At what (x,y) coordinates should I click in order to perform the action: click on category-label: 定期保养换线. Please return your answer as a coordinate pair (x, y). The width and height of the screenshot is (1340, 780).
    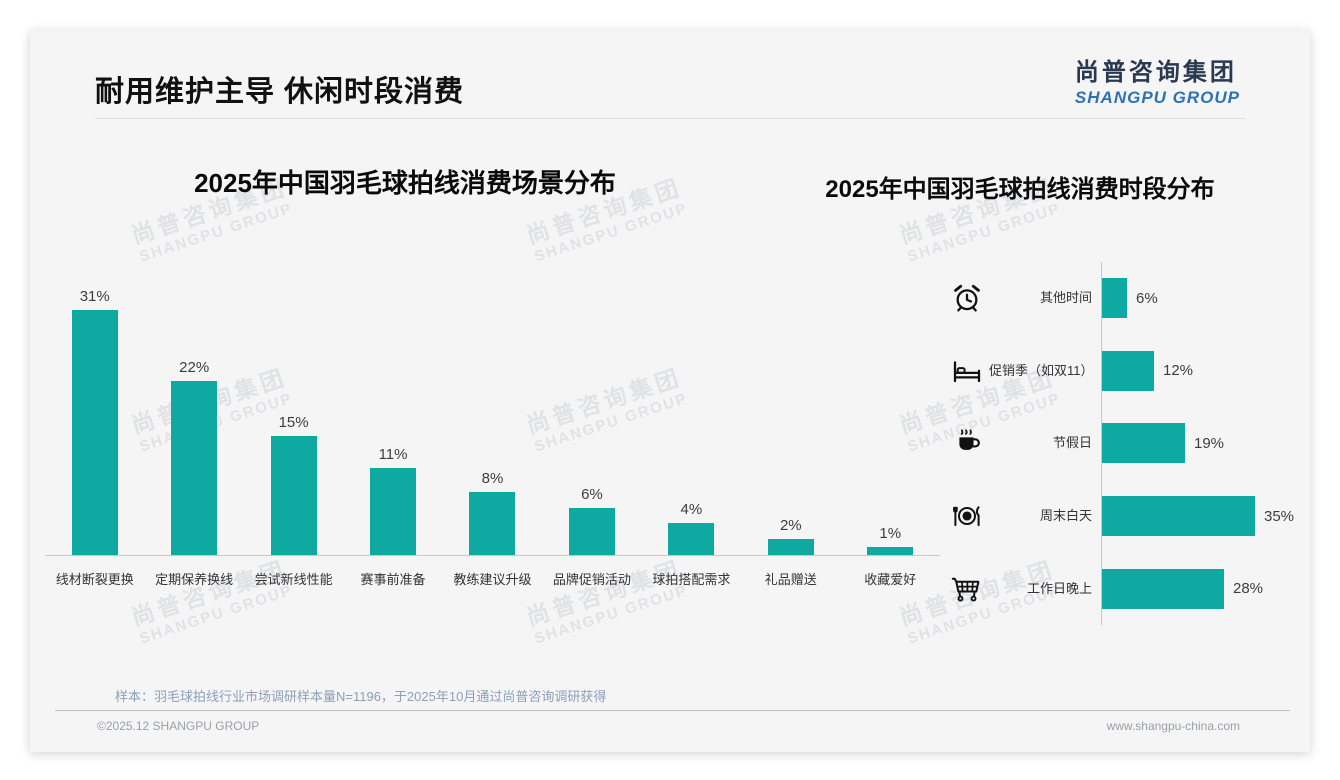
    Looking at the image, I should click on (194, 579).